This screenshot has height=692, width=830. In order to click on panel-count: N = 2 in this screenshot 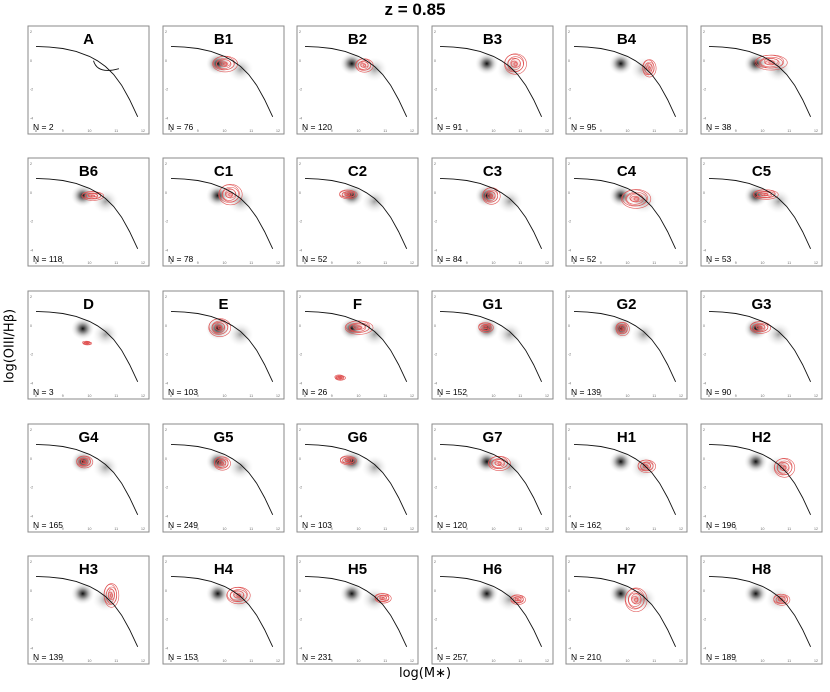, I will do `click(43, 127)`.